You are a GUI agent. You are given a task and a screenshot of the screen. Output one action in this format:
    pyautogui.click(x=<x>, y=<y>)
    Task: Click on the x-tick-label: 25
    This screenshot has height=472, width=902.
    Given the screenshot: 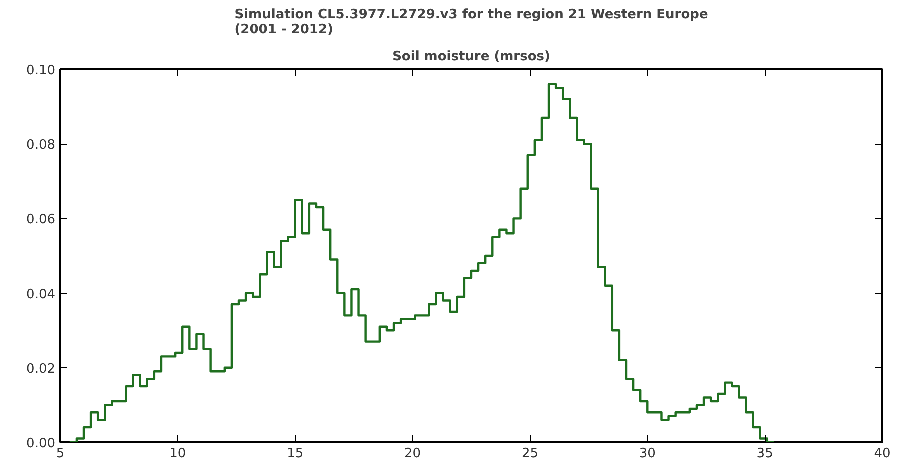 What is the action you would take?
    pyautogui.click(x=530, y=454)
    